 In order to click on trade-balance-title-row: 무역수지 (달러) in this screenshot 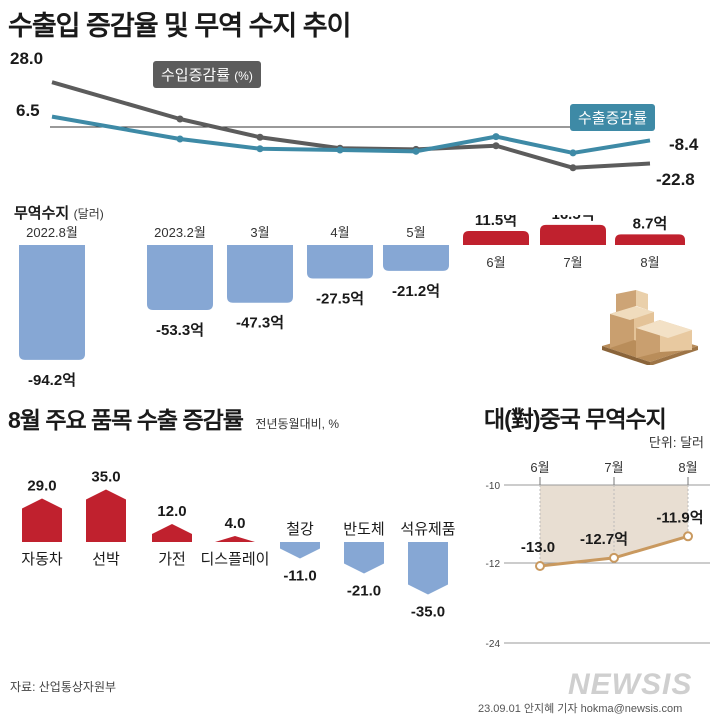, I will do `click(59, 212)`.